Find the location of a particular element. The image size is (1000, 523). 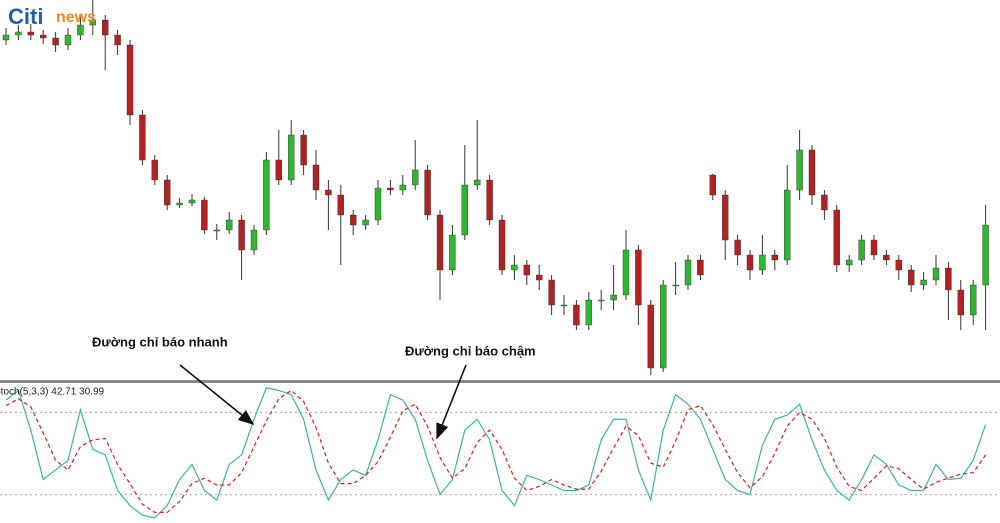

annotation: Đường chỉ báo nhanh is located at coordinates (160, 341).